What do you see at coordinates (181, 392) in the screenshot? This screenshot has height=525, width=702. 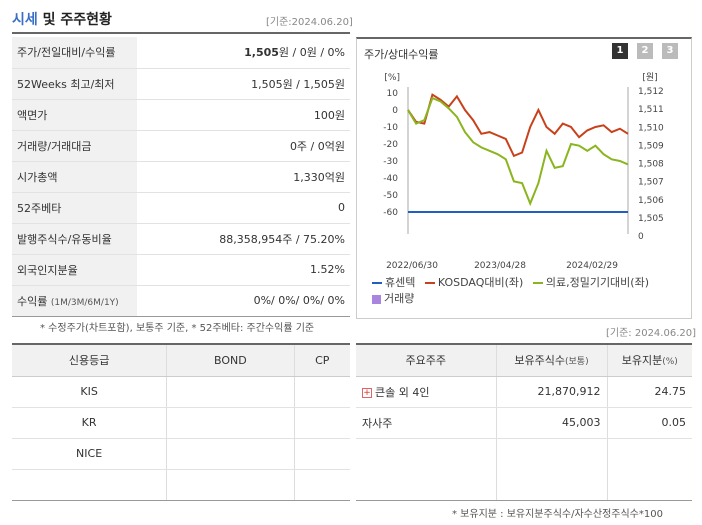 I see `table-row: KIS` at bounding box center [181, 392].